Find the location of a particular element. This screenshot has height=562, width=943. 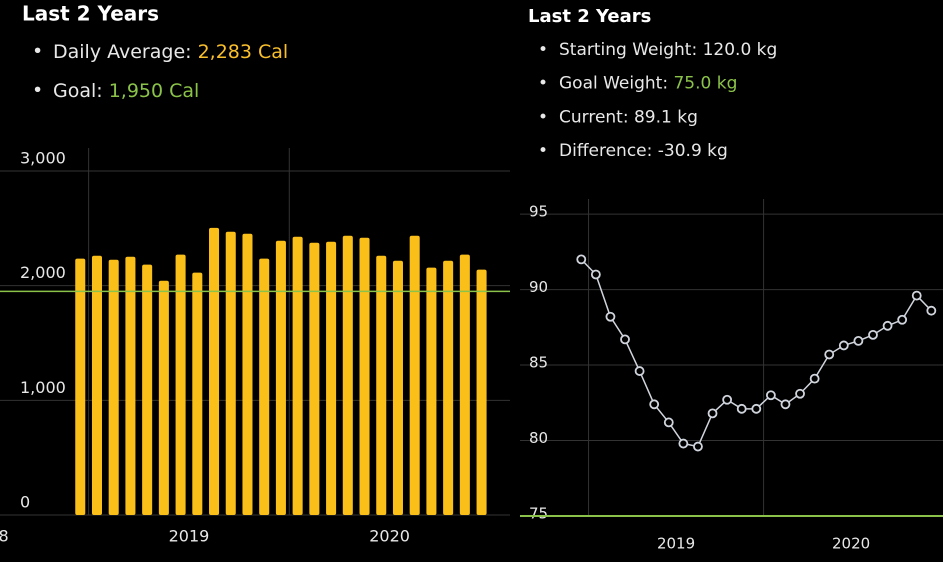

weight-line is located at coordinates (756, 353).